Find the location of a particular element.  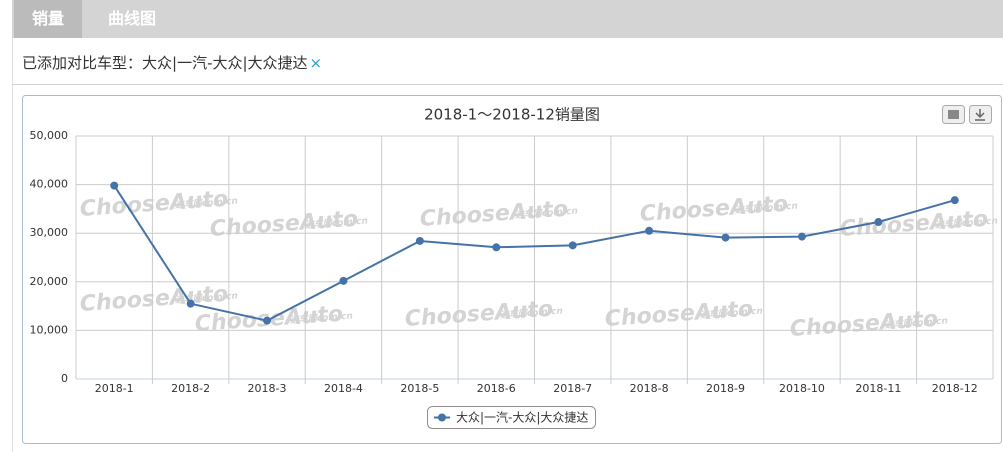

legend-box is located at coordinates (511, 417).